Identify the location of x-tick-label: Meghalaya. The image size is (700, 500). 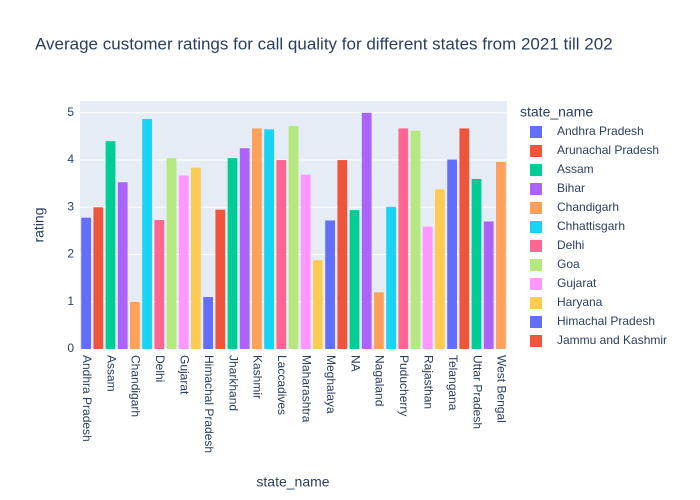
(331, 384).